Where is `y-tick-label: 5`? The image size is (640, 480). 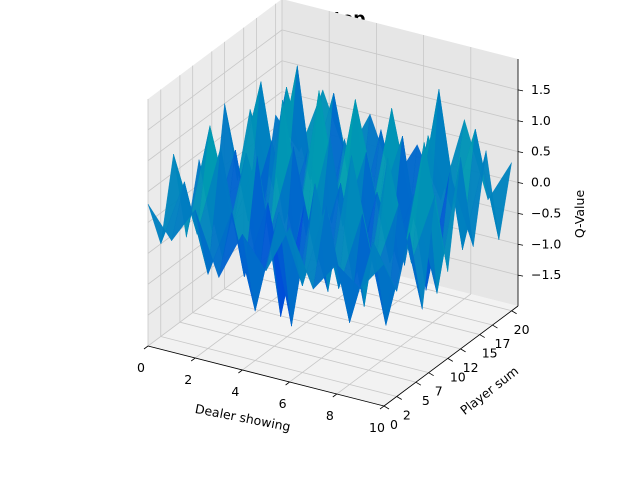 y-tick-label: 5 is located at coordinates (426, 400).